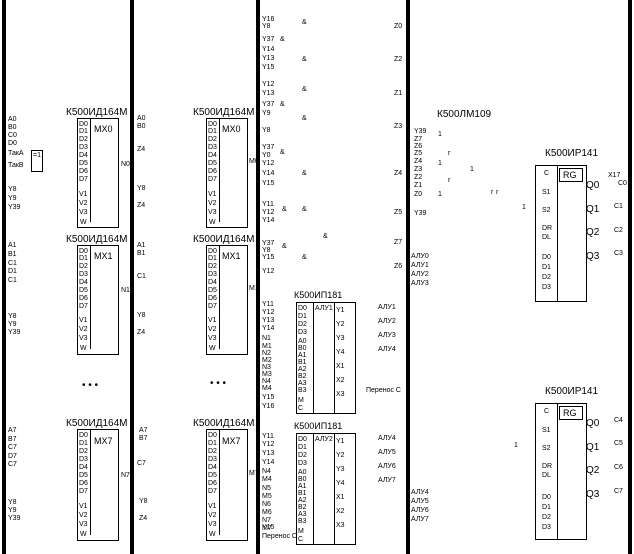  I want to click on pin-label: V2, so click(212, 329).